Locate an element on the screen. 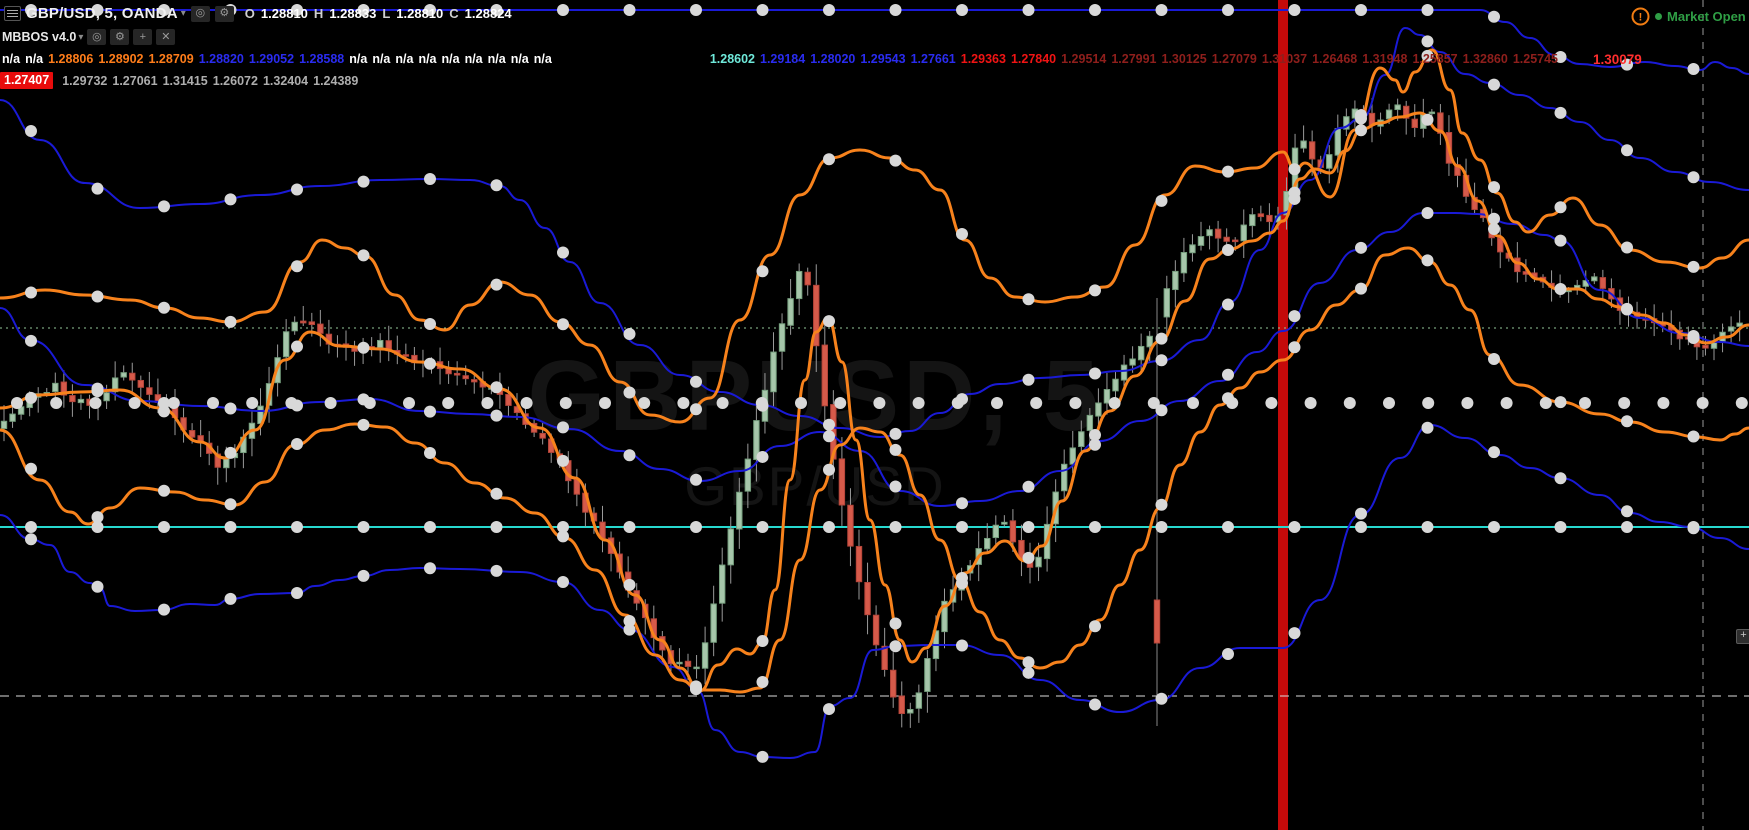 Image resolution: width=1749 pixels, height=830 pixels. indicator-value: 1.28806 is located at coordinates (71, 59).